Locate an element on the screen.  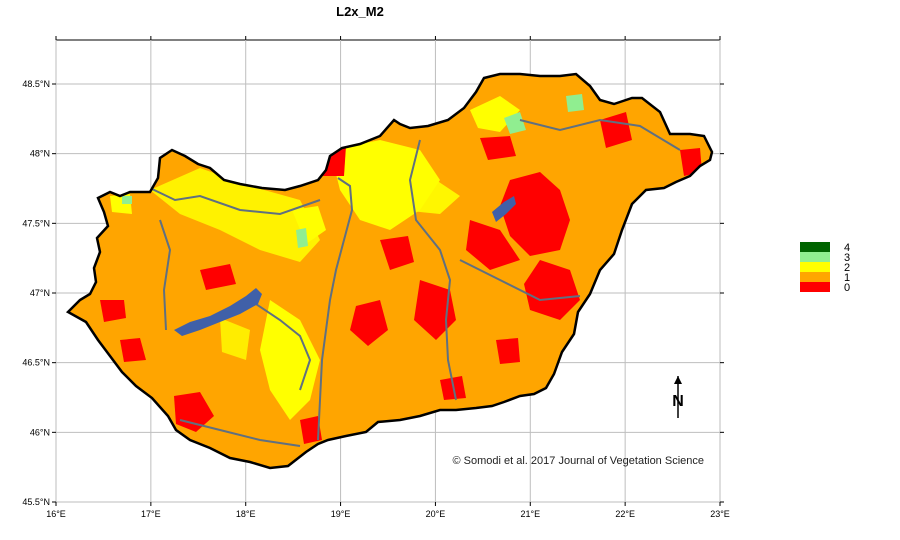
x-tick-label: 23°E is located at coordinates (720, 514).